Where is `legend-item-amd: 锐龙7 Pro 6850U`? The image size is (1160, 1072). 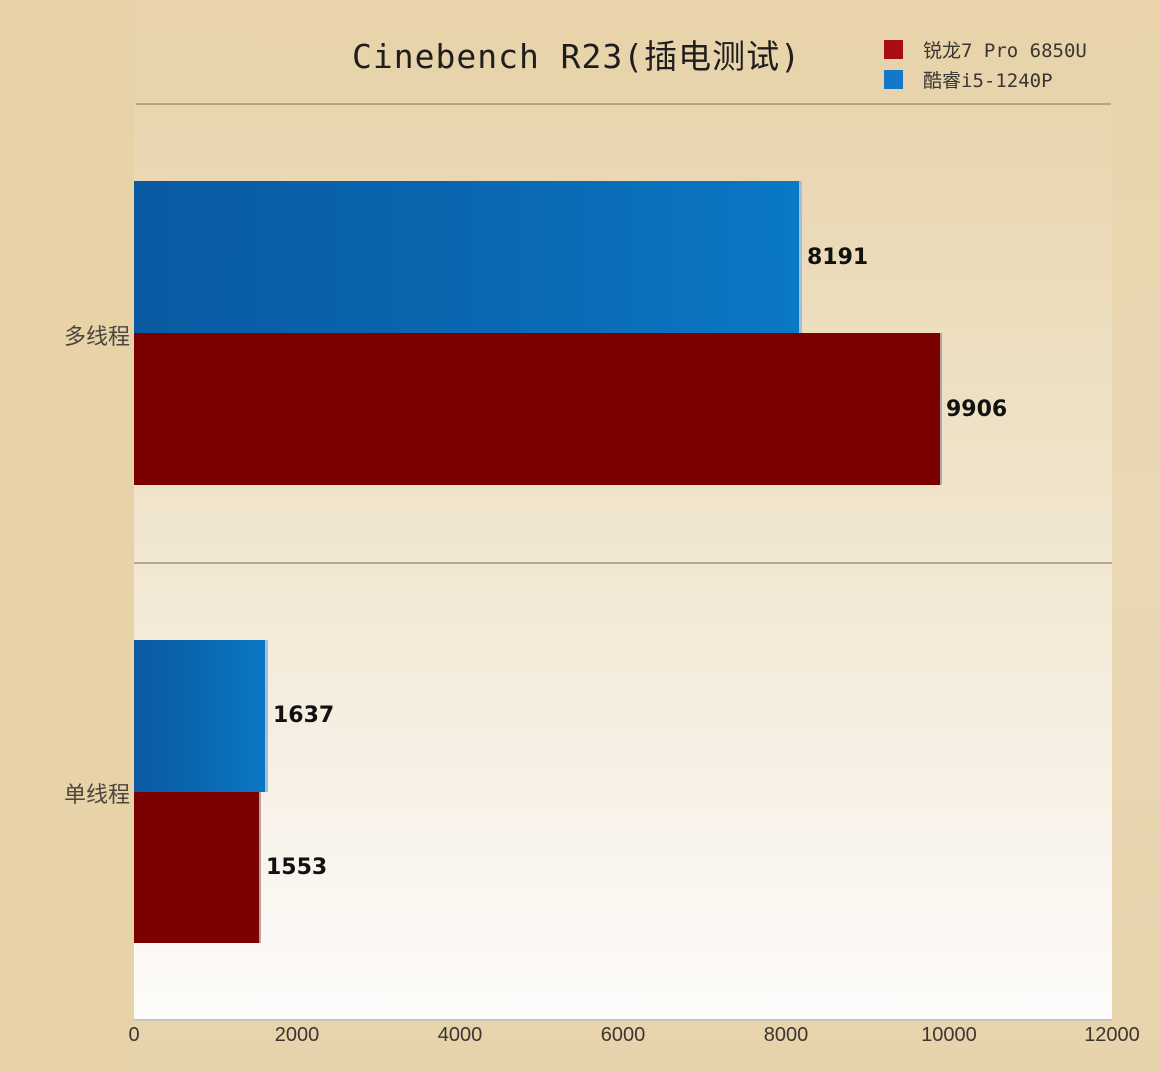
legend-item-amd: 锐龙7 Pro 6850U is located at coordinates (985, 49).